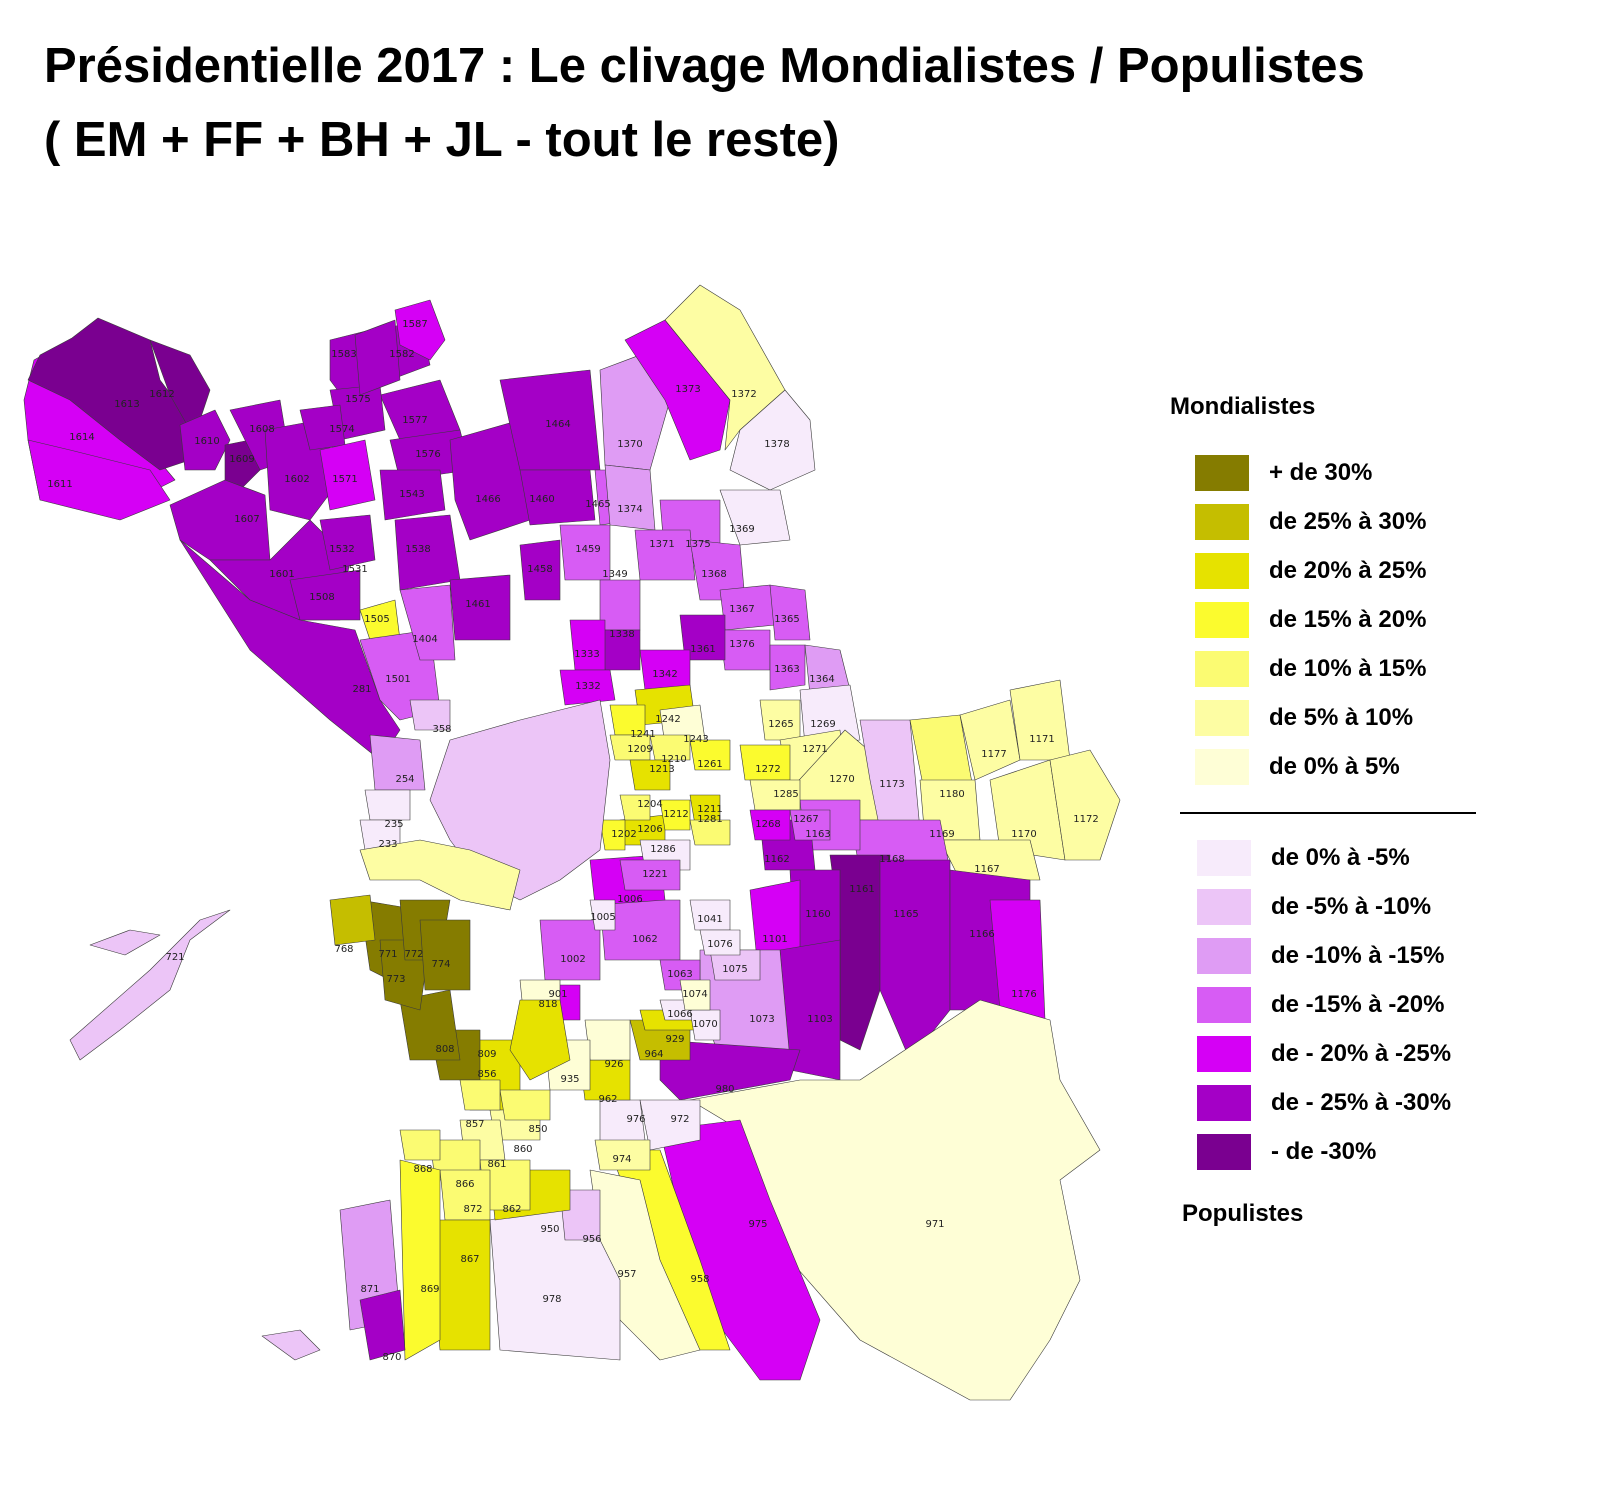 This screenshot has width=1600, height=1493. I want to click on label-1169: 1169, so click(941, 834).